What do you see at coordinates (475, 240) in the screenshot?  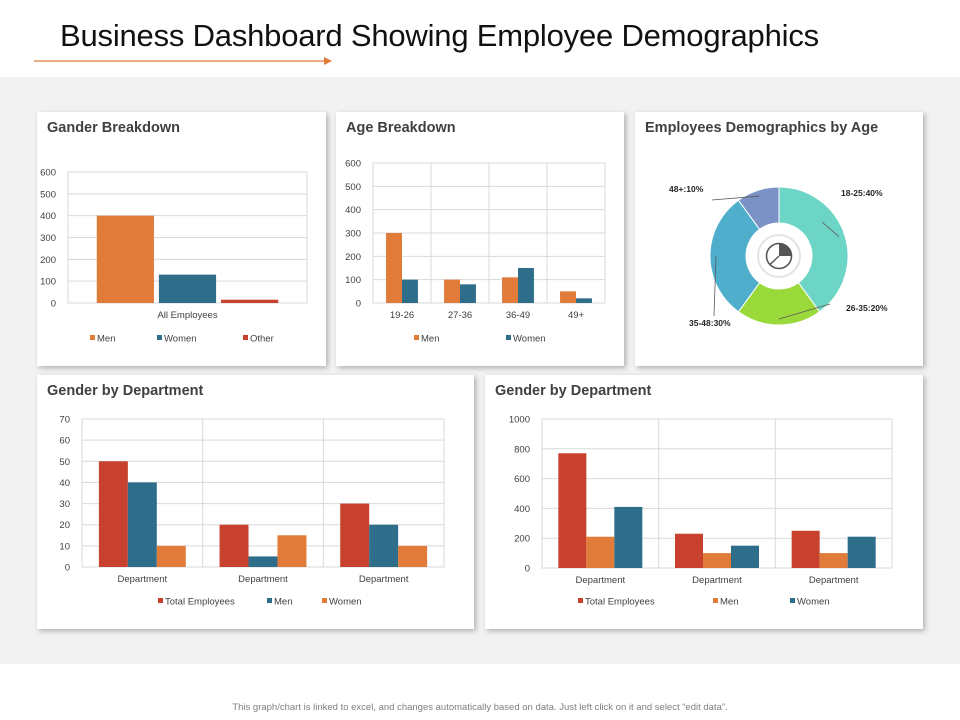 I see `plot-area: 0 100 200 300 400 500 600 19-26 27-36 36-49 49+` at bounding box center [475, 240].